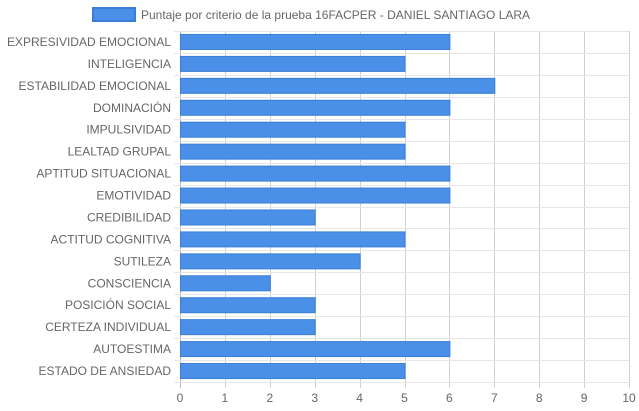 The height and width of the screenshot is (411, 639). I want to click on x-tick-label: 7, so click(494, 398).